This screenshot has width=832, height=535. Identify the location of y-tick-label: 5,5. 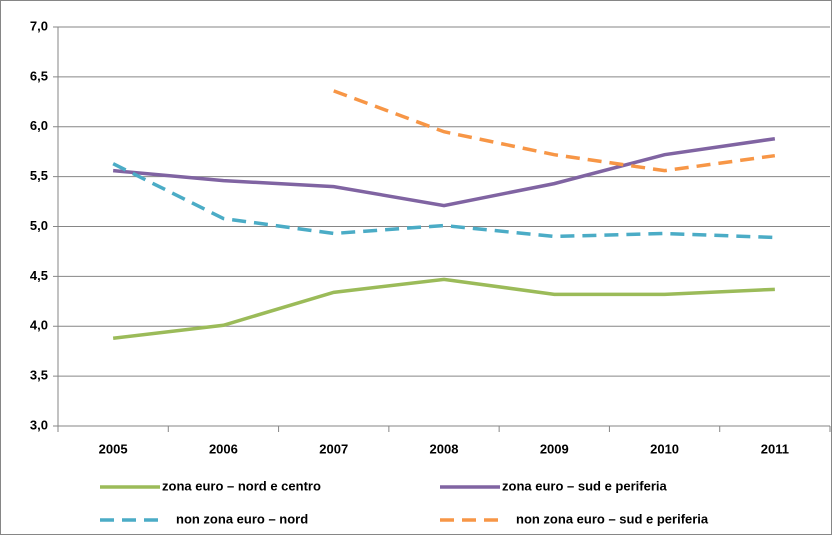
(39, 175).